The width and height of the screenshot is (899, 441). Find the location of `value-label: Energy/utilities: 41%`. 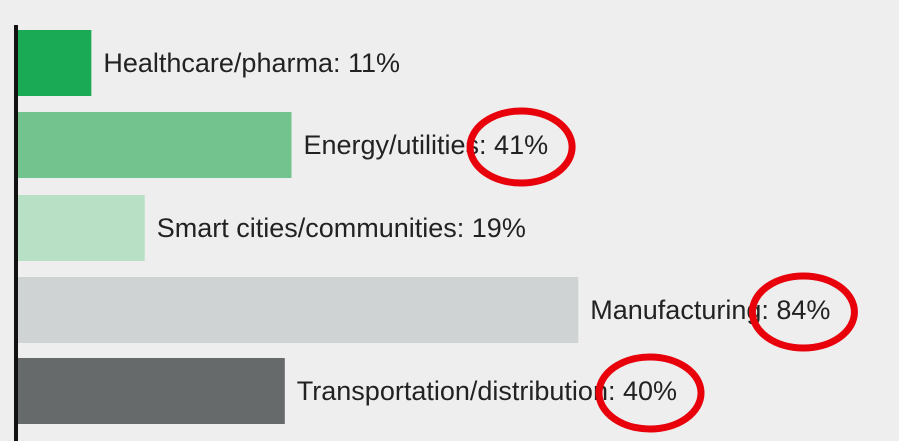

value-label: Energy/utilities: 41% is located at coordinates (425, 145).